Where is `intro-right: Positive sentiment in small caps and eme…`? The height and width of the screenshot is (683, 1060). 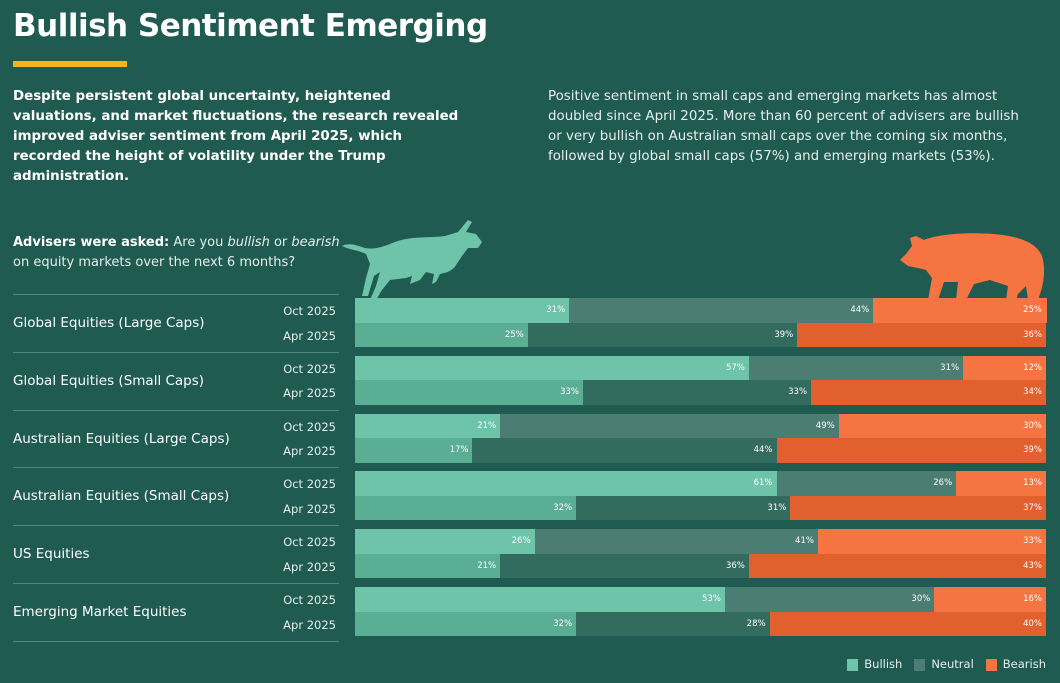 intro-right: Positive sentiment in small caps and eme… is located at coordinates (783, 126).